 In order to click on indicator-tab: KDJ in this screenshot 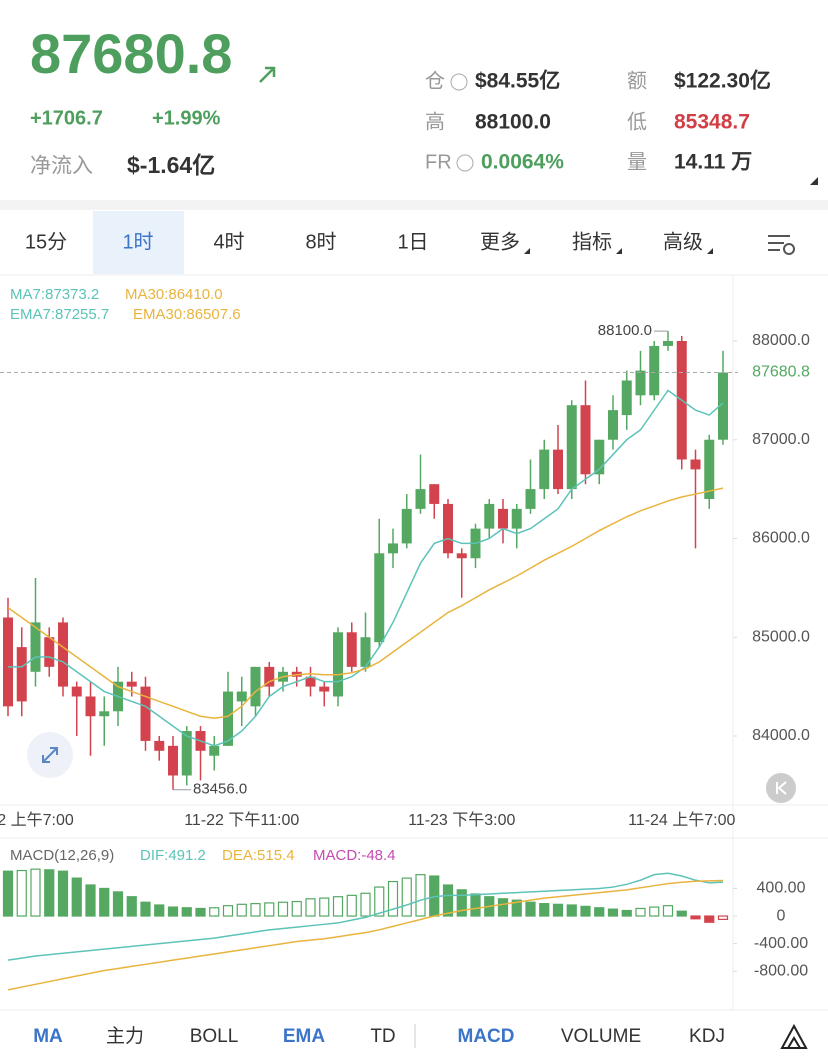, I will do `click(707, 1036)`.